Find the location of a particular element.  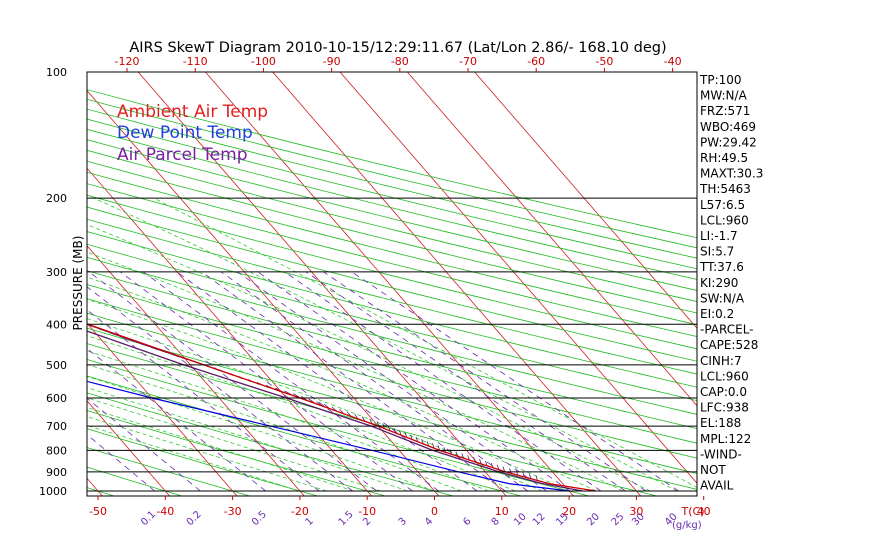

stat-label: L57:6.5 is located at coordinates (722, 205).